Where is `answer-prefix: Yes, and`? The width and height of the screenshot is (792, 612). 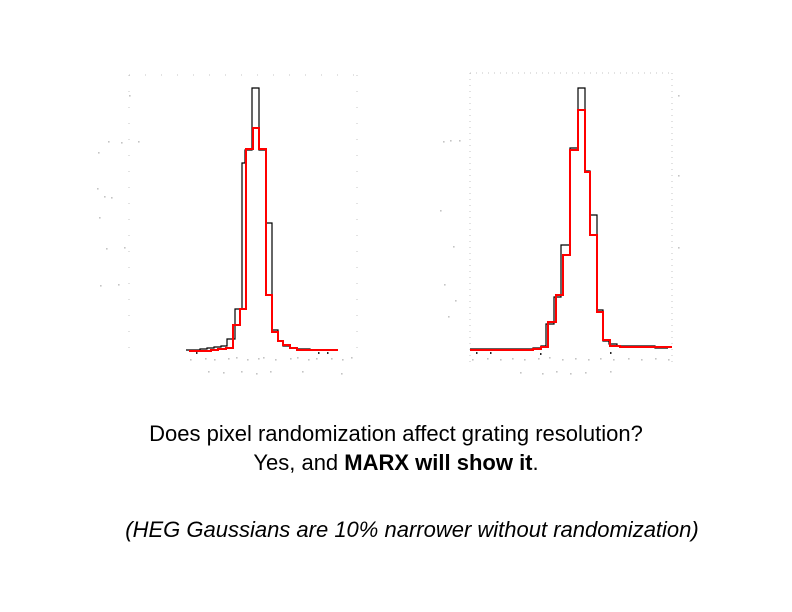
answer-prefix: Yes, and is located at coordinates (299, 462).